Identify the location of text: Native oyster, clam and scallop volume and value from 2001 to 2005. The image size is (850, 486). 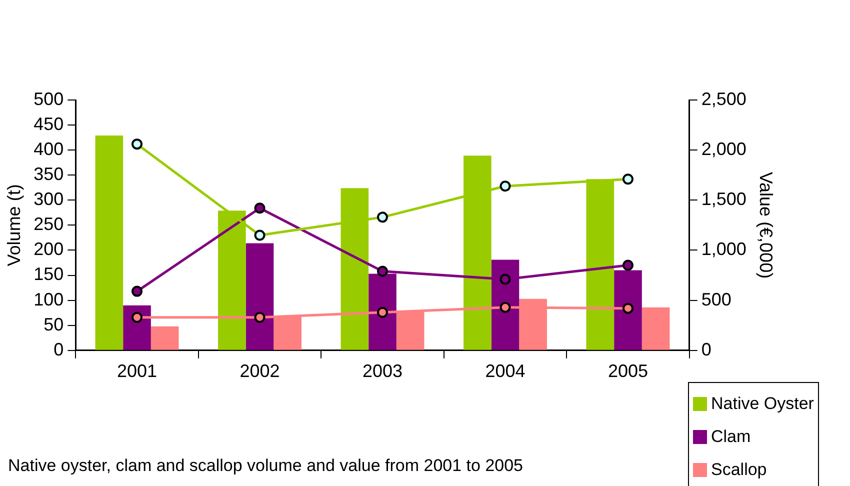
(266, 466).